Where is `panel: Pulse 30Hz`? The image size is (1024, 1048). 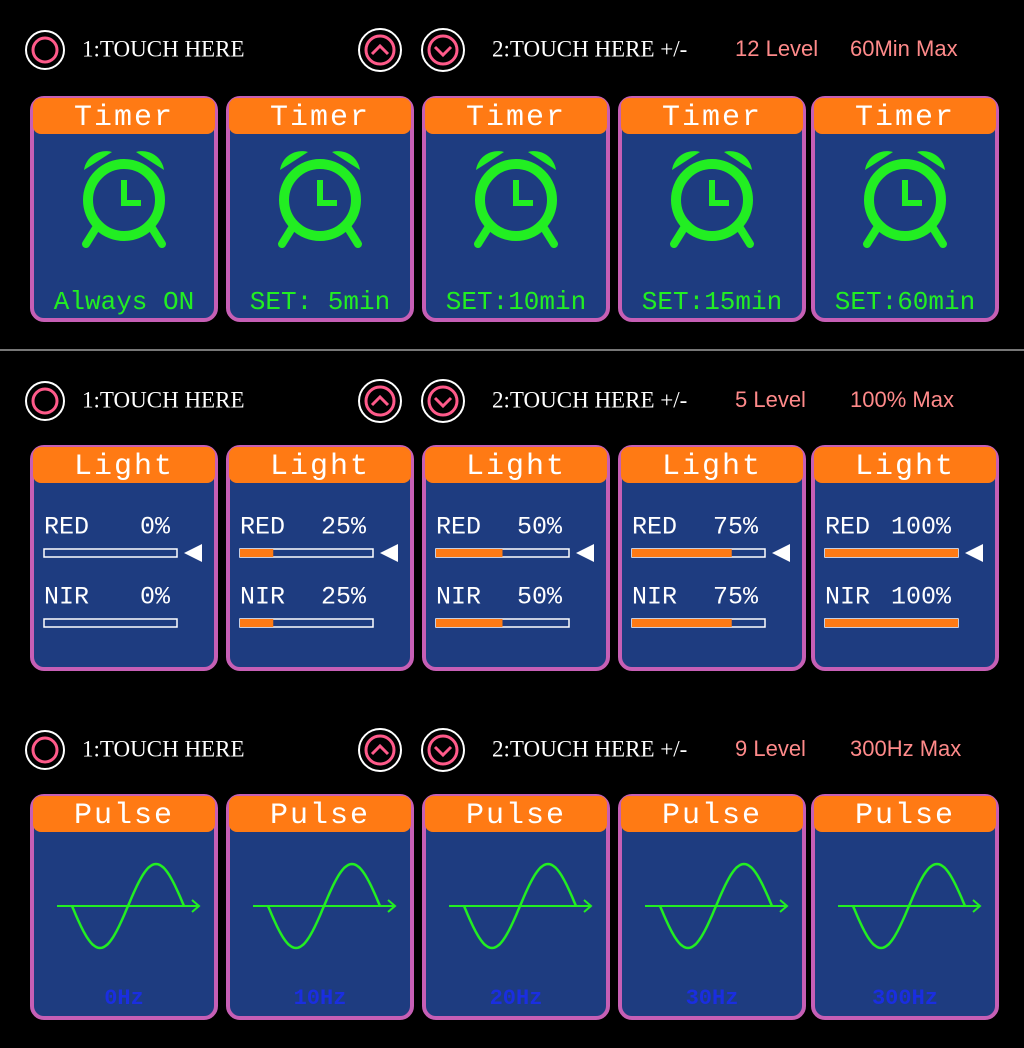 panel: Pulse 30Hz is located at coordinates (712, 907).